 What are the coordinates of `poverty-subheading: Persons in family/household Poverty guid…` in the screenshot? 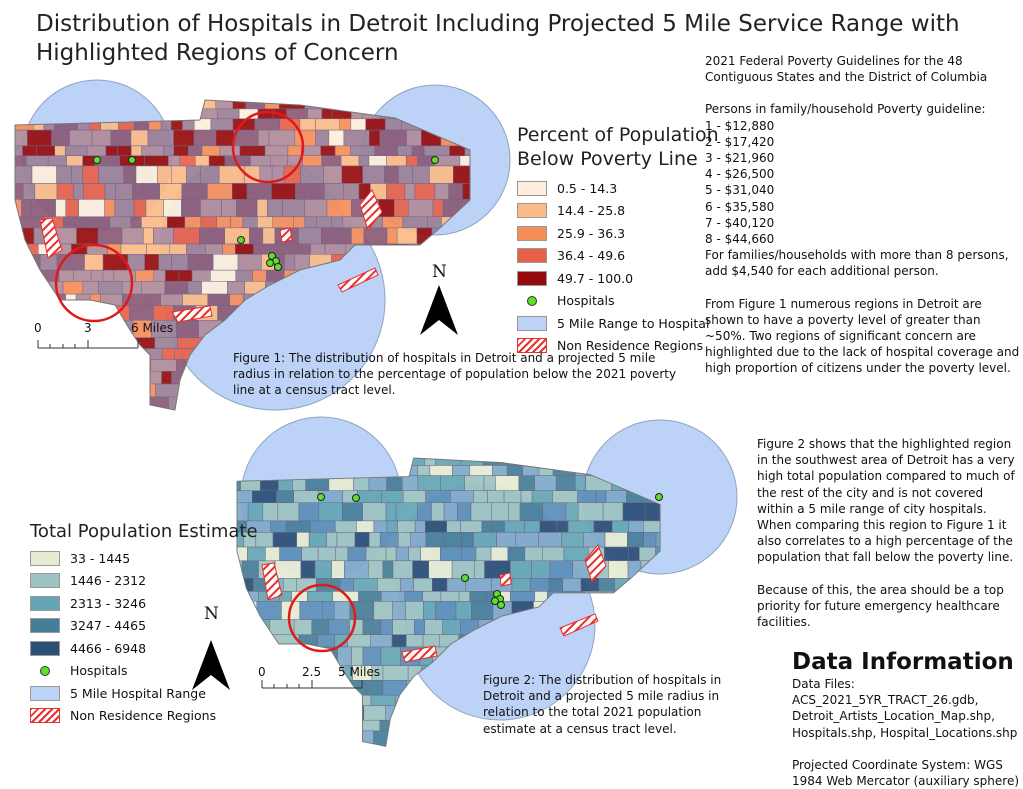 It's located at (845, 109).